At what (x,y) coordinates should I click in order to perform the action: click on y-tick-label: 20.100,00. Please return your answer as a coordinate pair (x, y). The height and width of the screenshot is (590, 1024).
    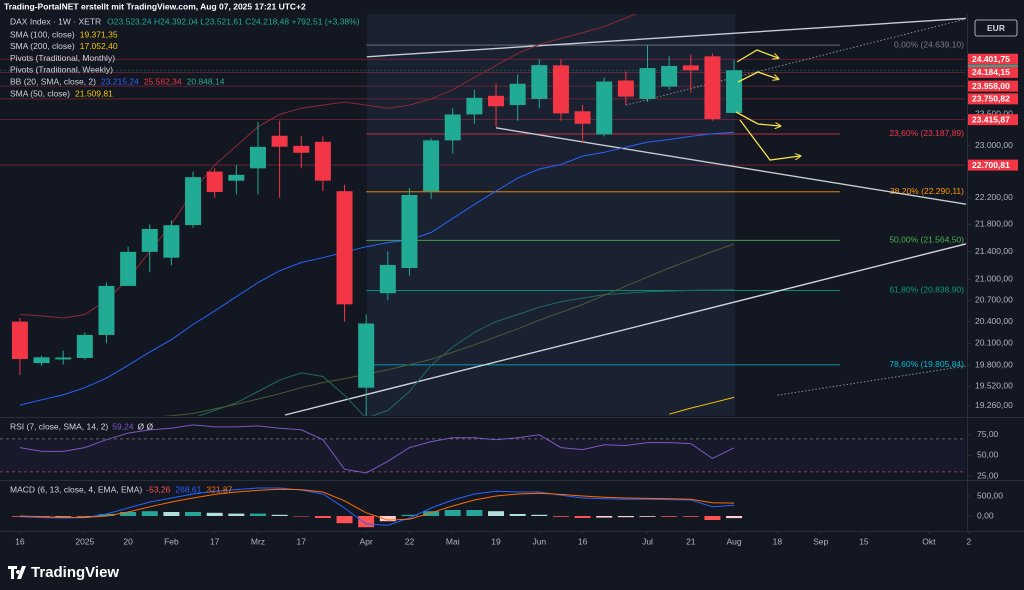
    Looking at the image, I should click on (994, 343).